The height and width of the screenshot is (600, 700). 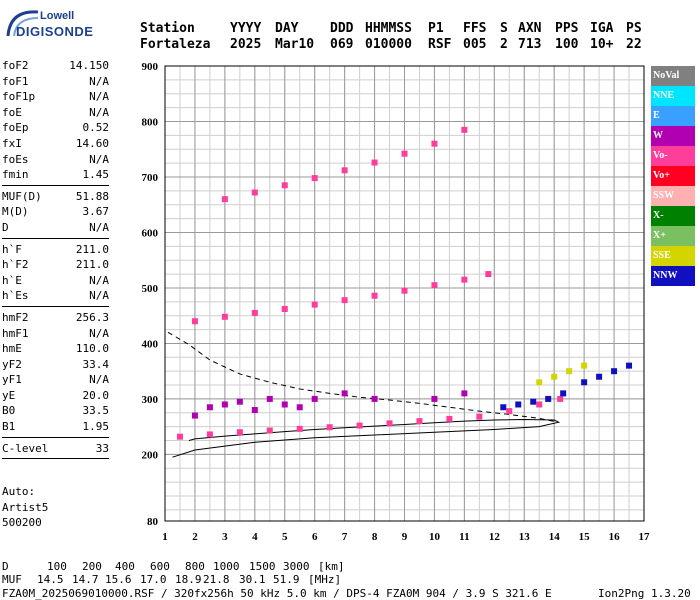 What do you see at coordinates (96, 175) in the screenshot?
I see `param-value: 1.45` at bounding box center [96, 175].